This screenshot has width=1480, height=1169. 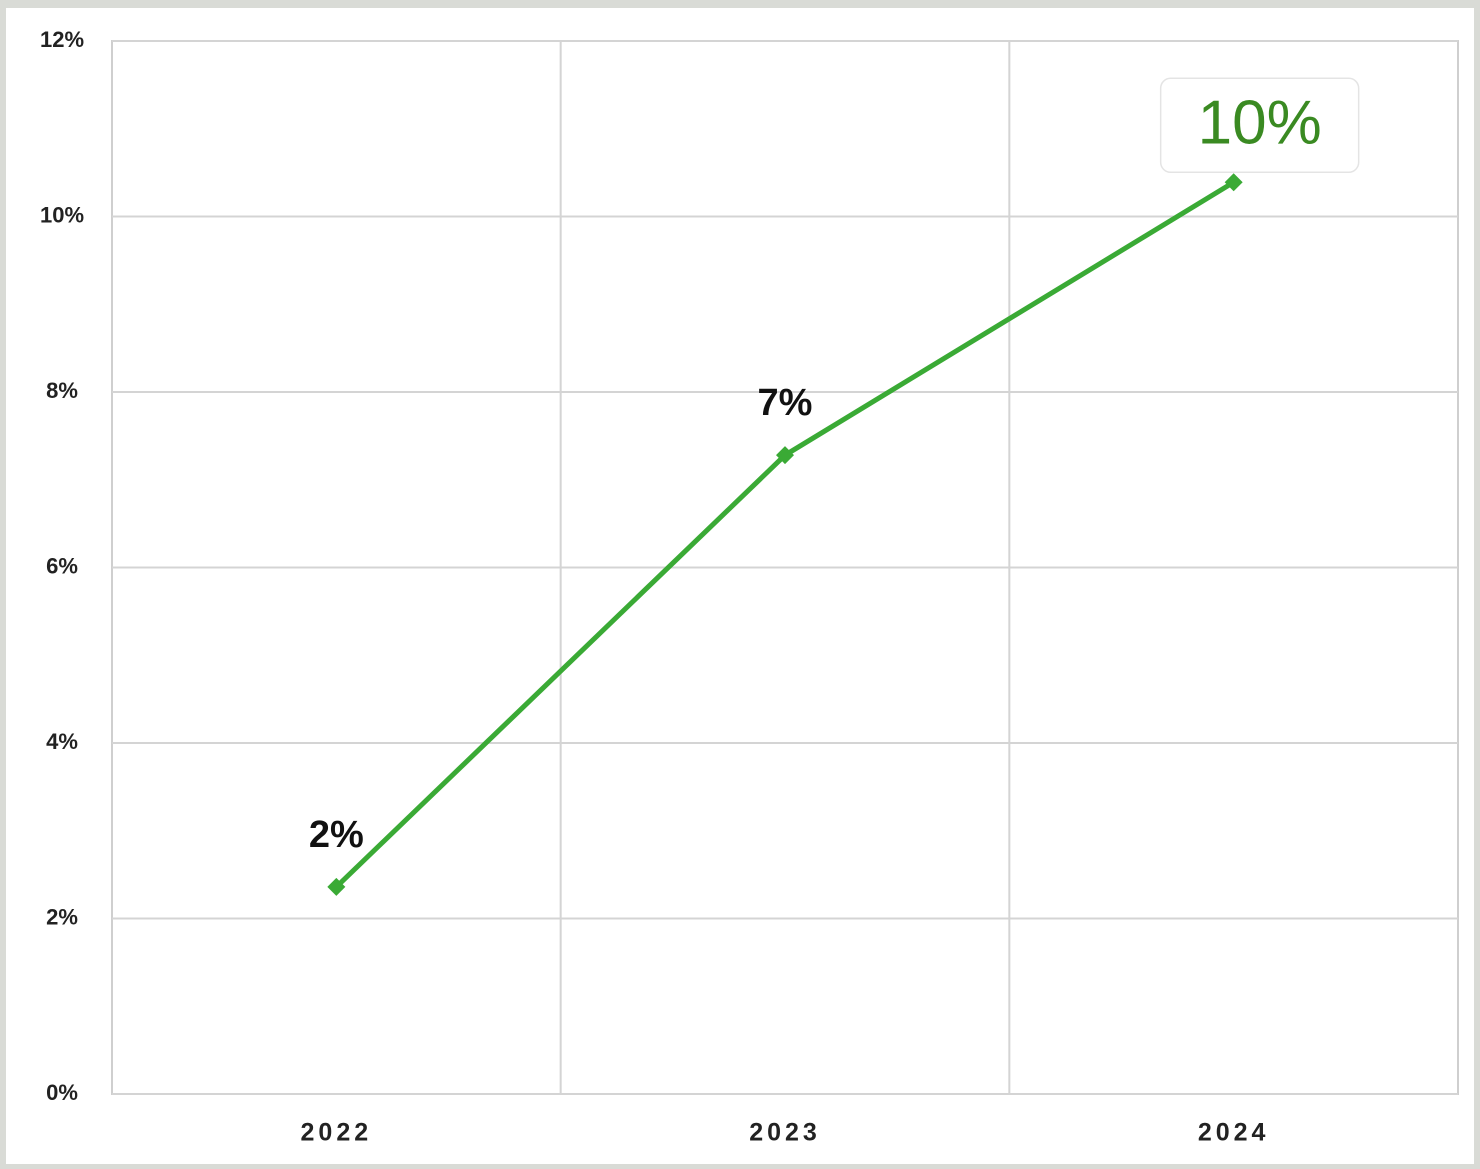 What do you see at coordinates (336, 835) in the screenshot?
I see `value-label: 2%` at bounding box center [336, 835].